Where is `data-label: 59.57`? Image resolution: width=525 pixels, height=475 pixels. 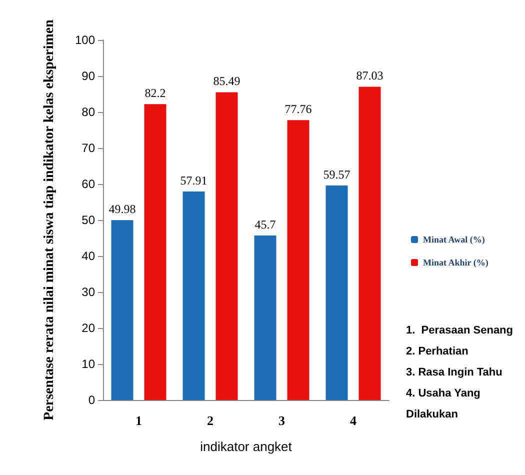 data-label: 59.57 is located at coordinates (336, 175).